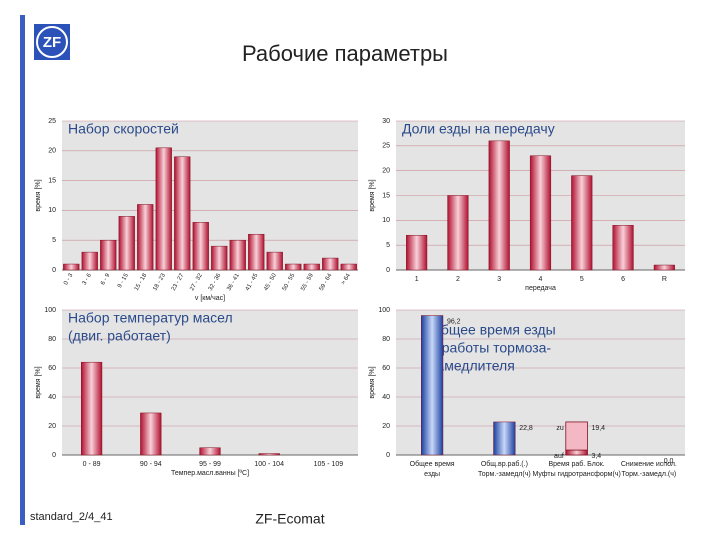 This screenshot has height=540, width=720. What do you see at coordinates (432, 464) in the screenshot?
I see `x-tick-label: Общее время` at bounding box center [432, 464].